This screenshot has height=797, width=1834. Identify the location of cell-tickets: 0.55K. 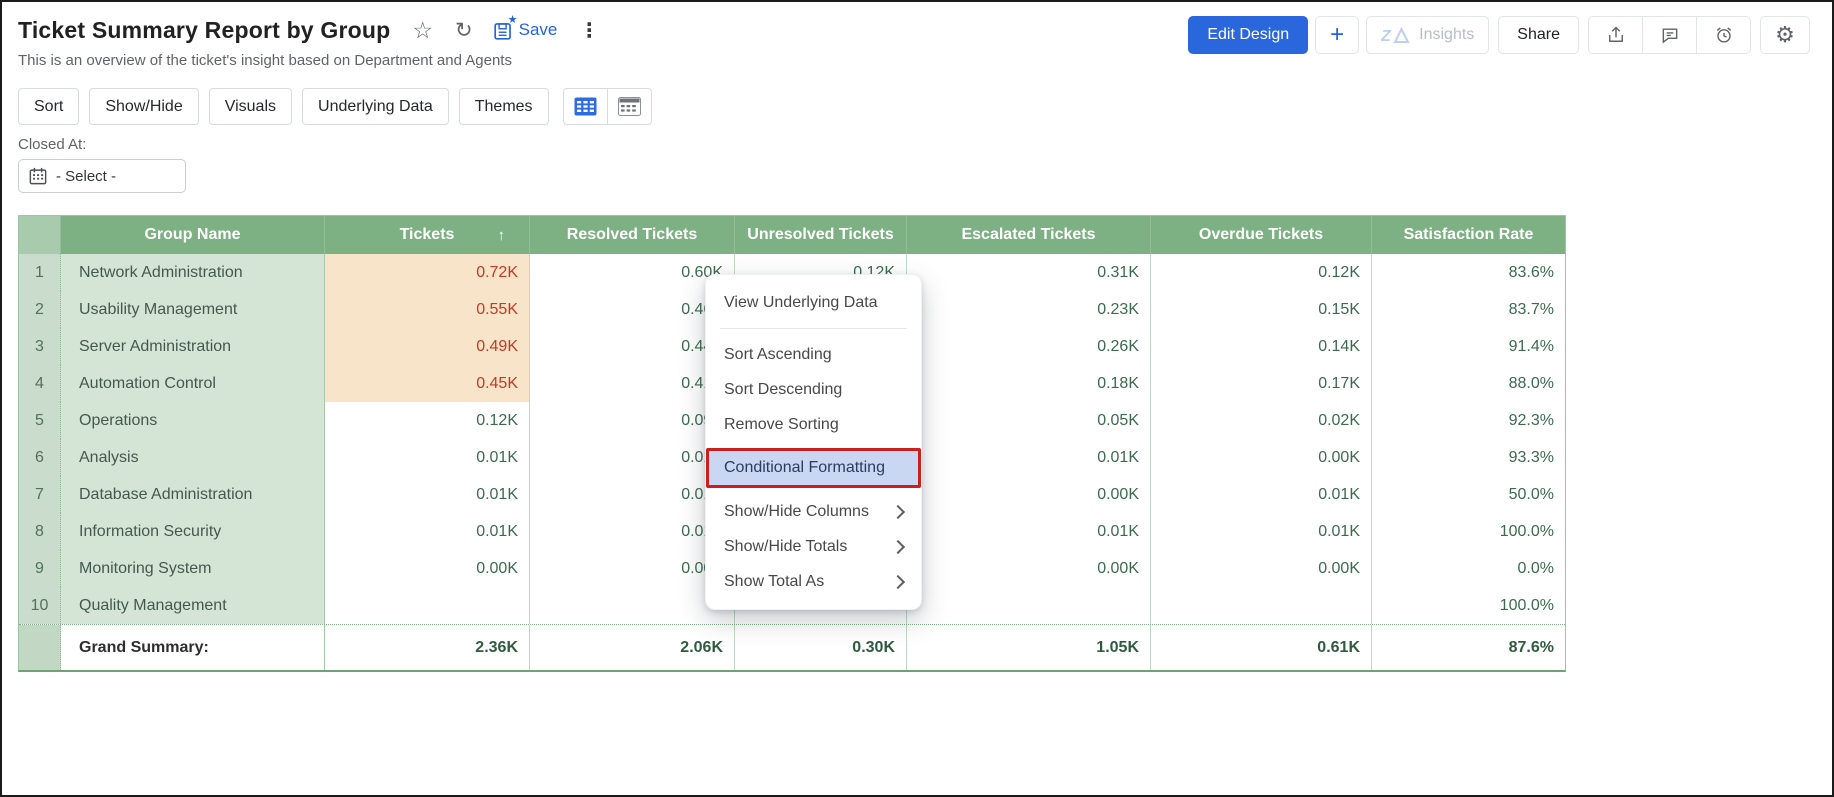
(427, 309).